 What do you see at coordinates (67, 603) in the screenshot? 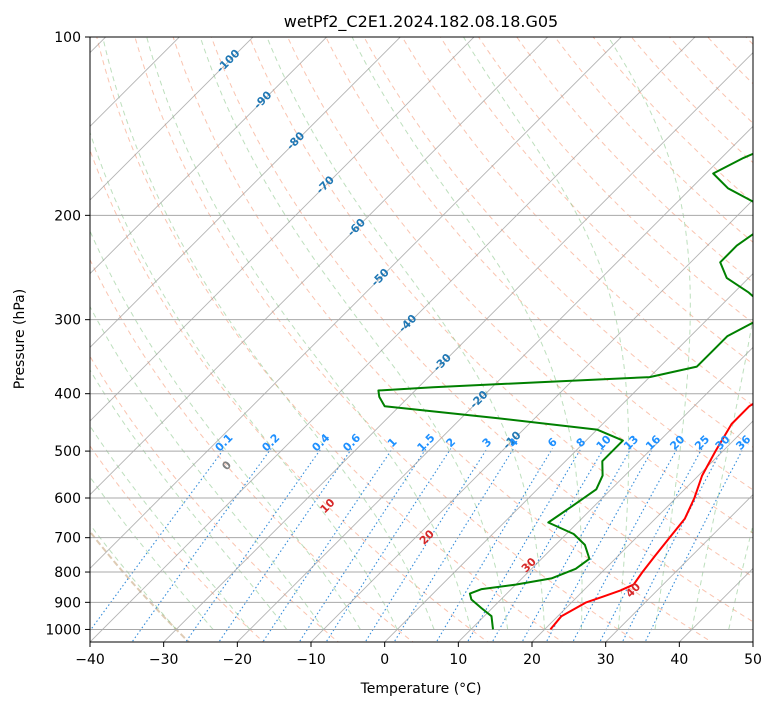
I see `y-tick-label: 900` at bounding box center [67, 603].